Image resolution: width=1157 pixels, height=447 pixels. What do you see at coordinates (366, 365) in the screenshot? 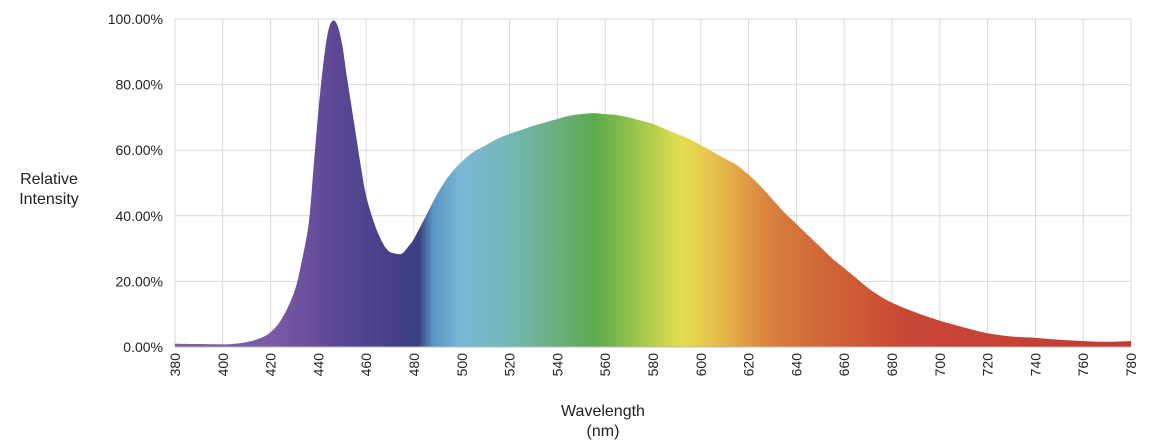
I see `x-tick-label: 460` at bounding box center [366, 365].